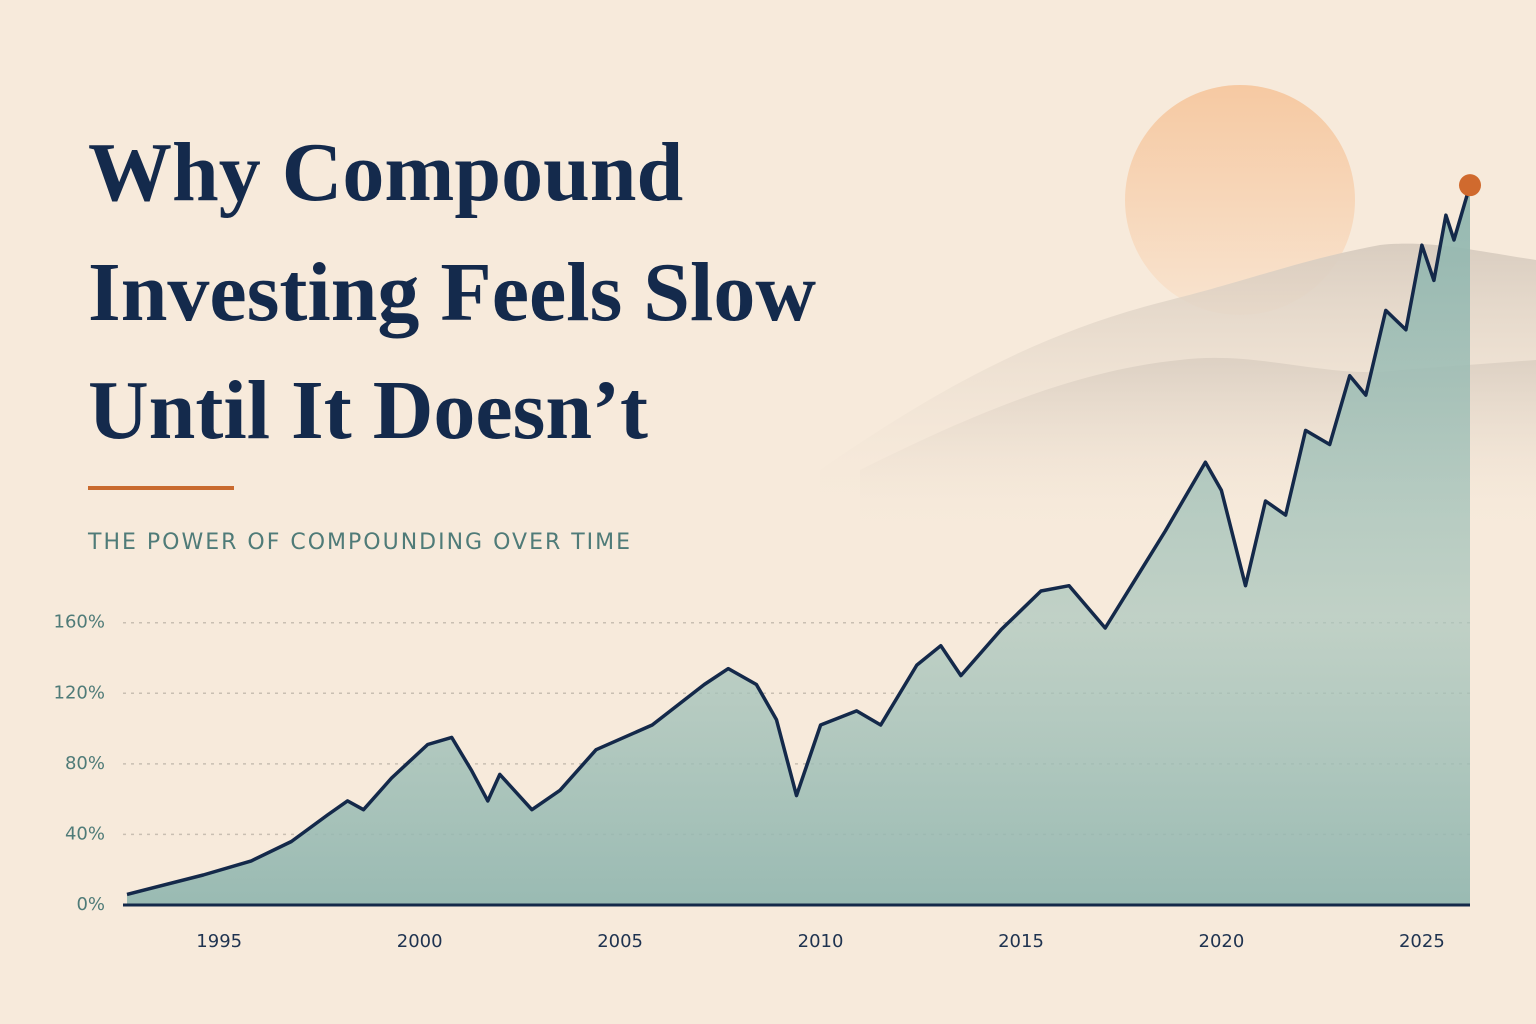 The width and height of the screenshot is (1536, 1024). What do you see at coordinates (1240, 200) in the screenshot?
I see `sun` at bounding box center [1240, 200].